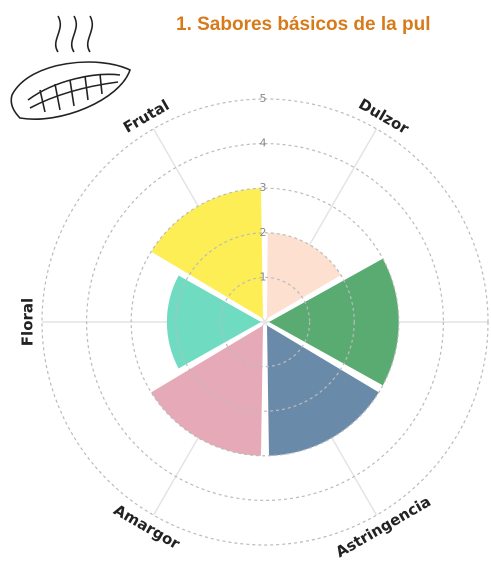 Image resolution: width=491 pixels, height=562 pixels. What do you see at coordinates (263, 232) in the screenshot?
I see `r-tick-label: 2` at bounding box center [263, 232].